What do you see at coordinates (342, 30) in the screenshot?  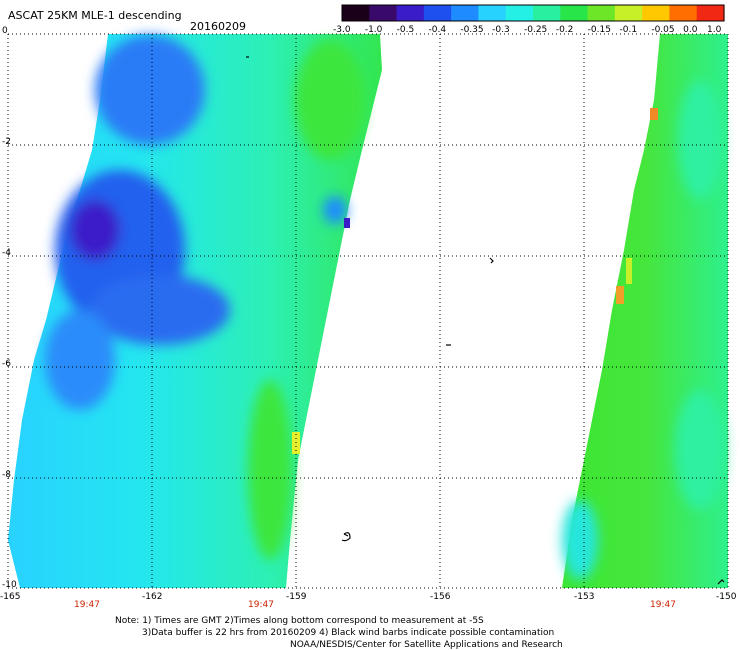 I see `colorbar-tick-label: -3.0` at bounding box center [342, 30].